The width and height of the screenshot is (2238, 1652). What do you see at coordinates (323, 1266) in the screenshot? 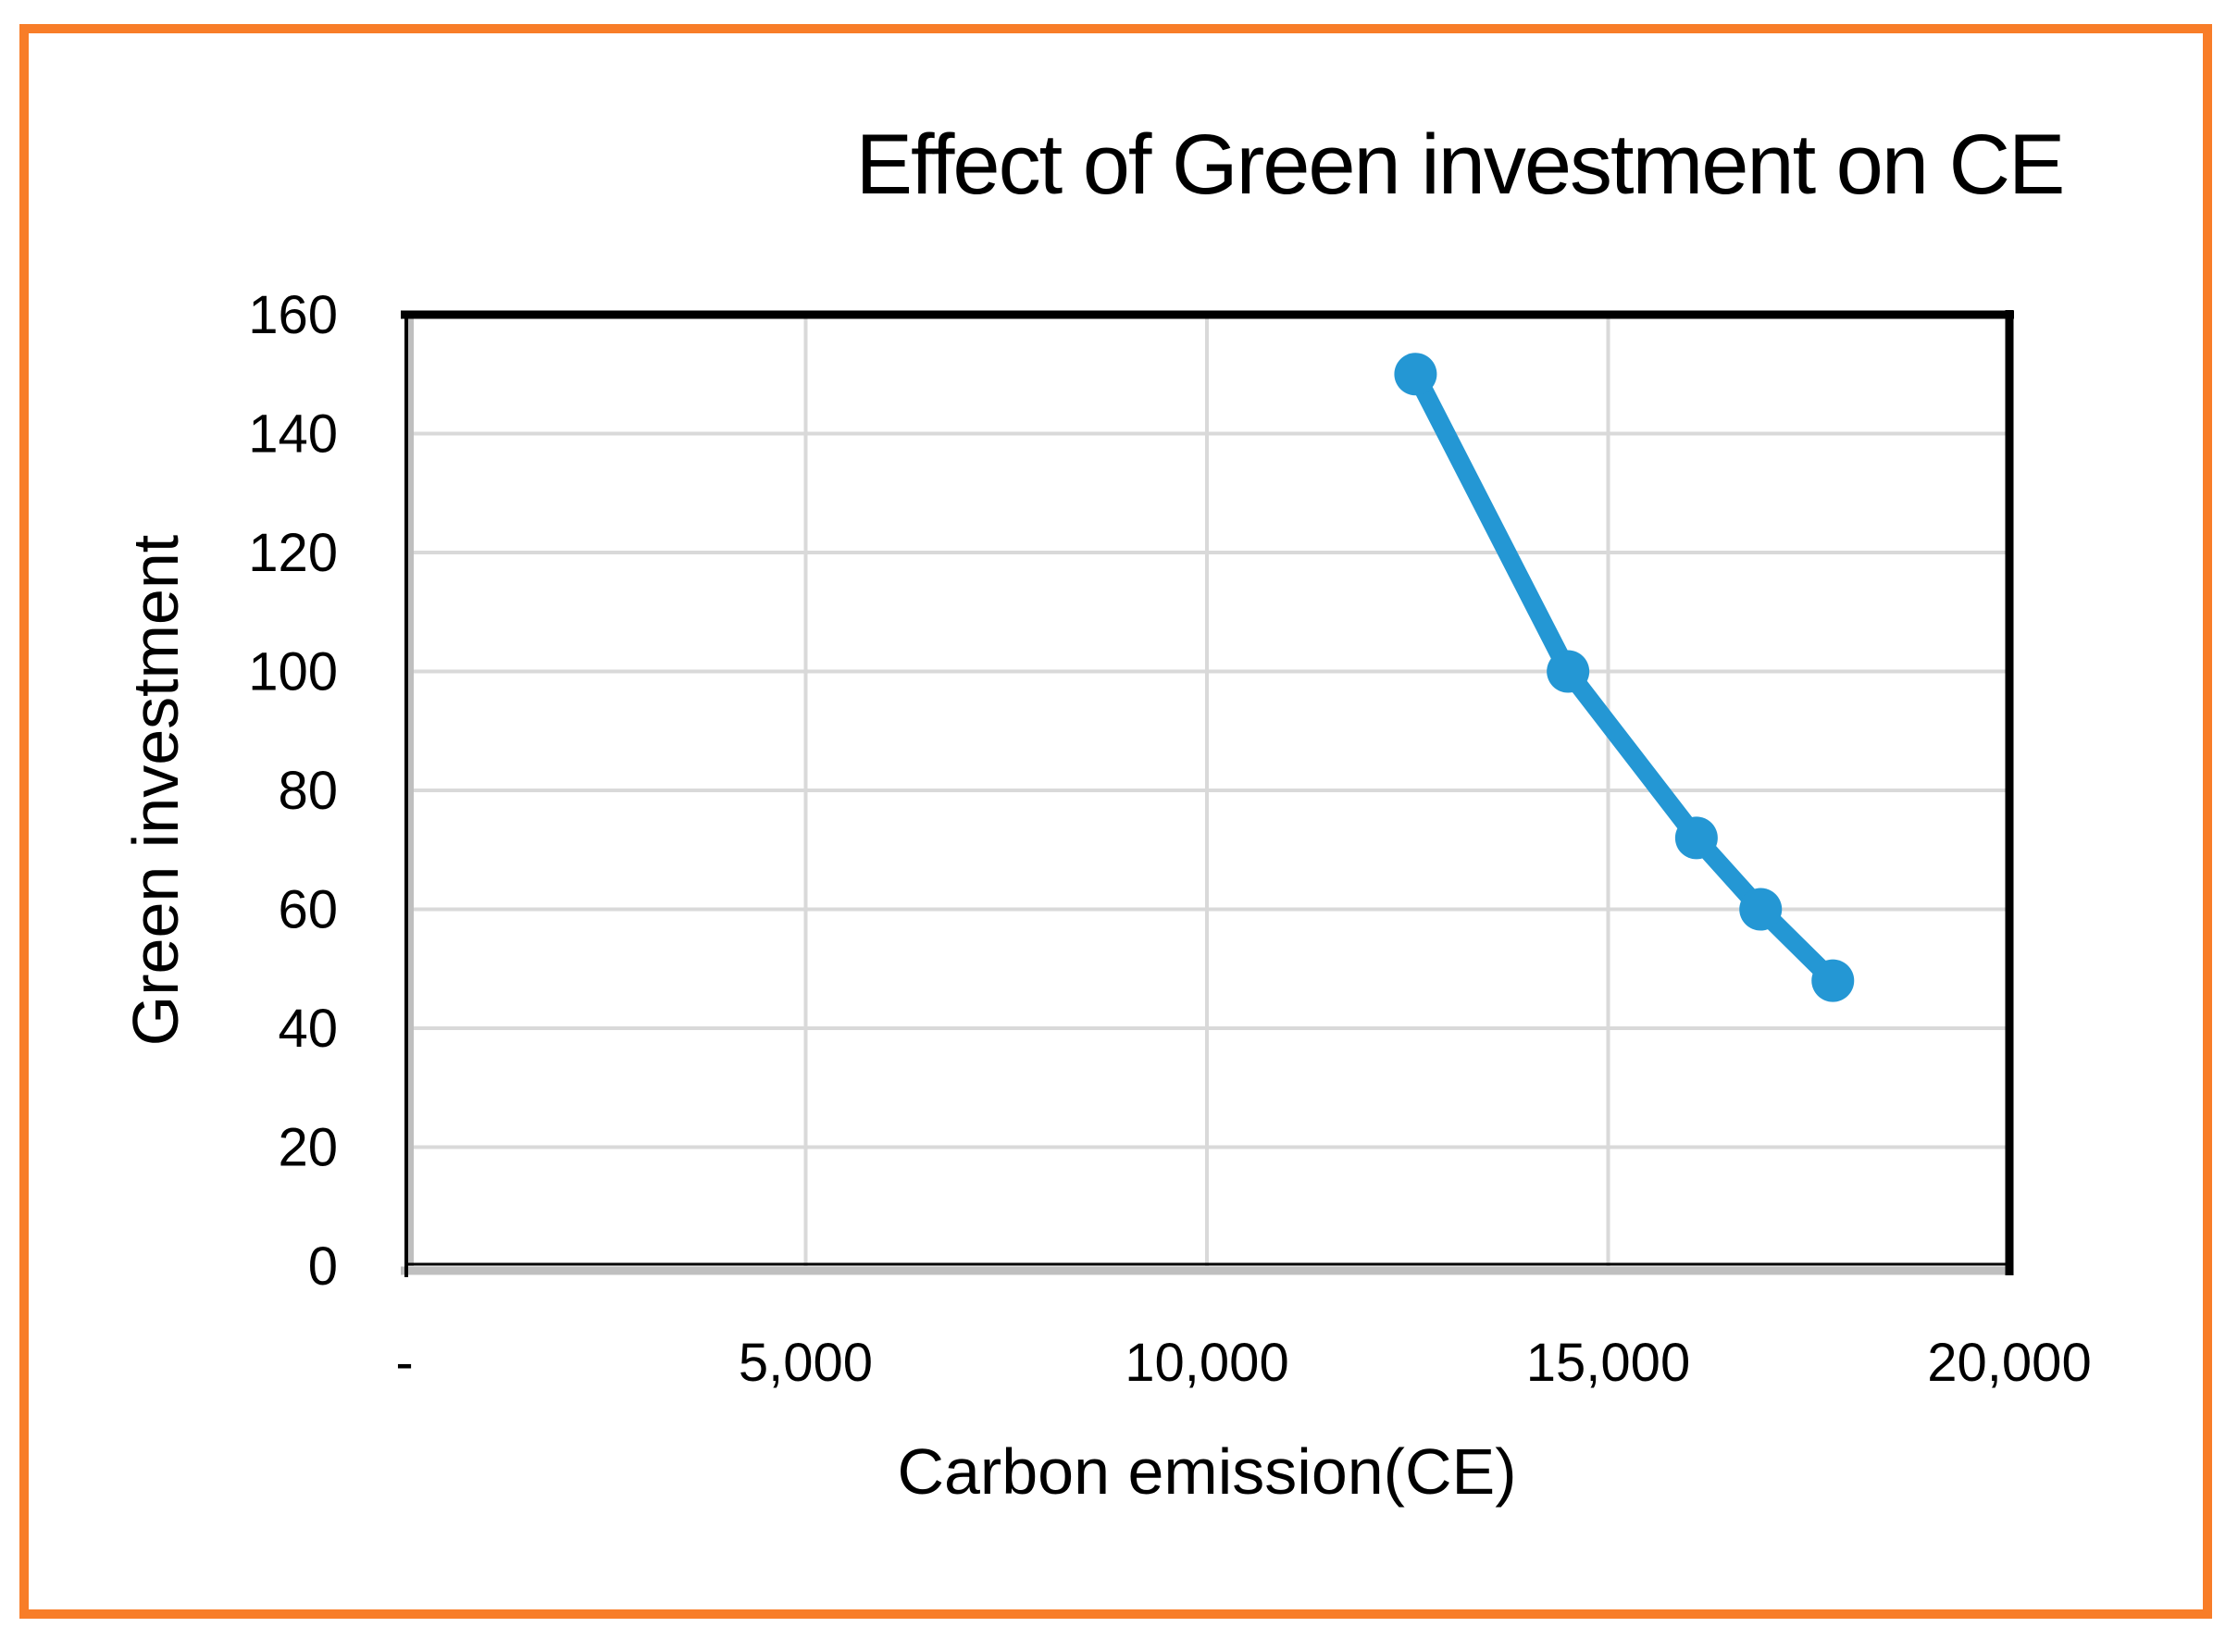
I see `y-tick-label: 0` at bounding box center [323, 1266].